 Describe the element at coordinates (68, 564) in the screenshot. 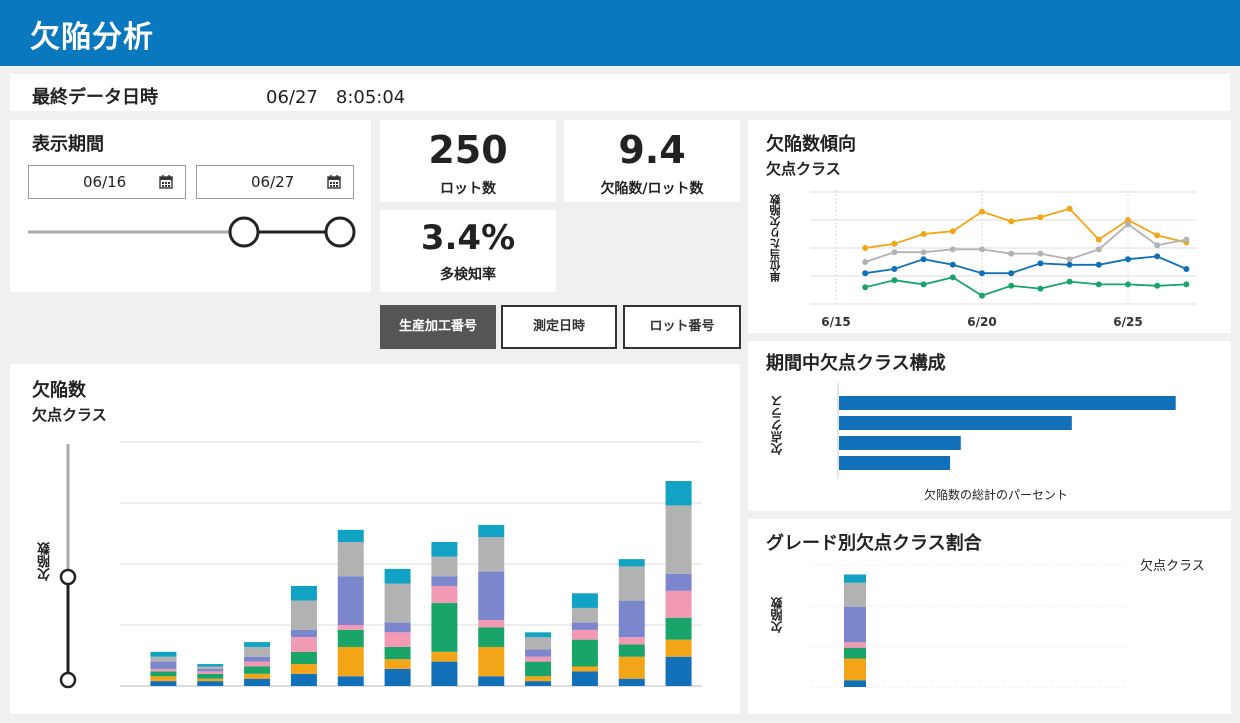

I see `defects-range-slider` at that location.